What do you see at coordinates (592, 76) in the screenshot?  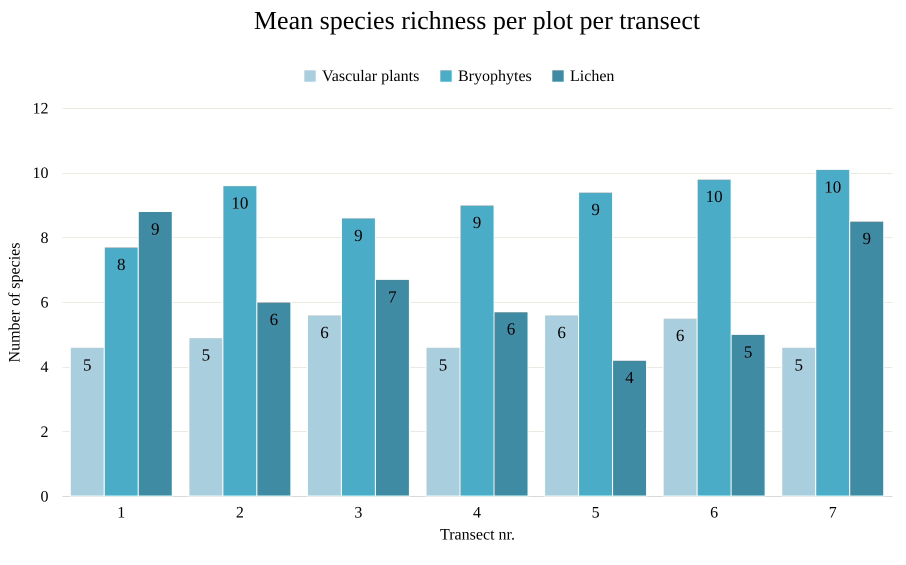 I see `legend-label: Lichen` at bounding box center [592, 76].